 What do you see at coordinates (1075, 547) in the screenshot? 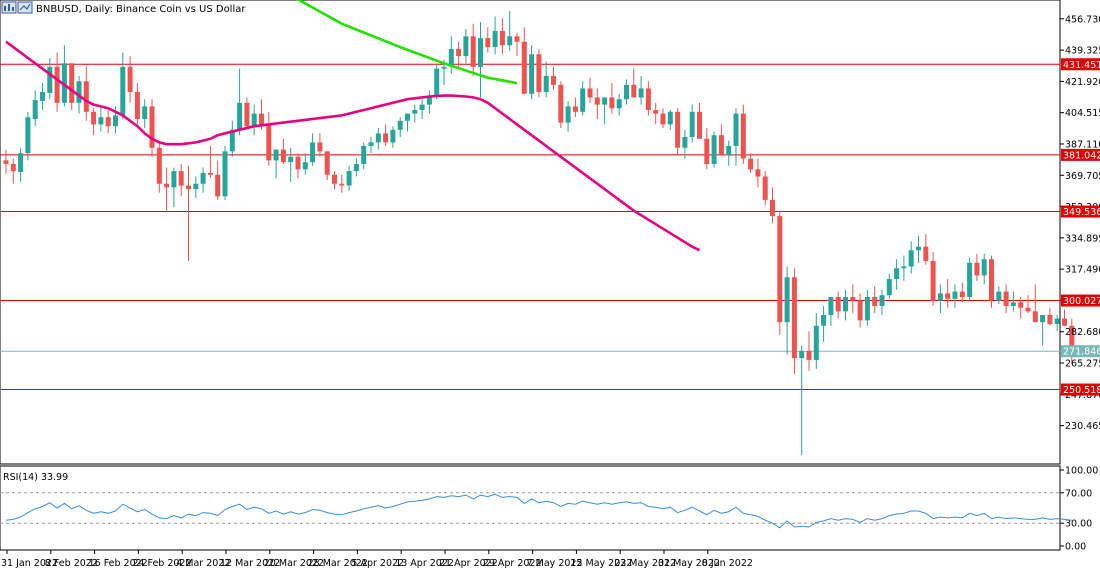
I see `rsi-tick-label: 0.00` at bounding box center [1075, 547].